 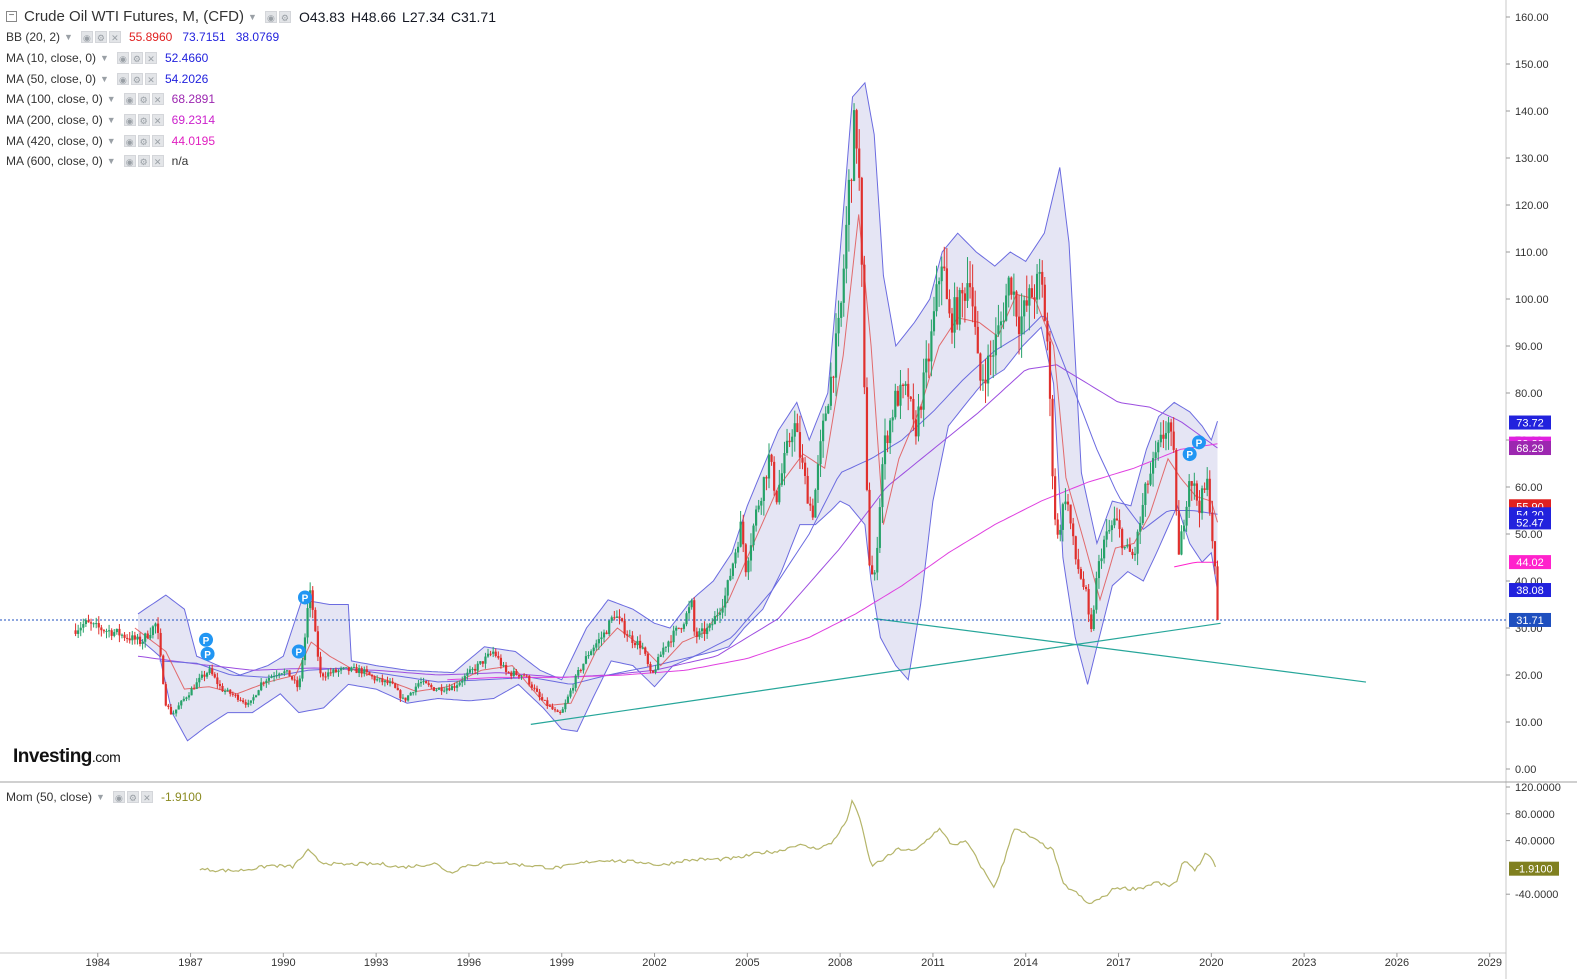 I want to click on collapse-icon: −, so click(x=11, y=16).